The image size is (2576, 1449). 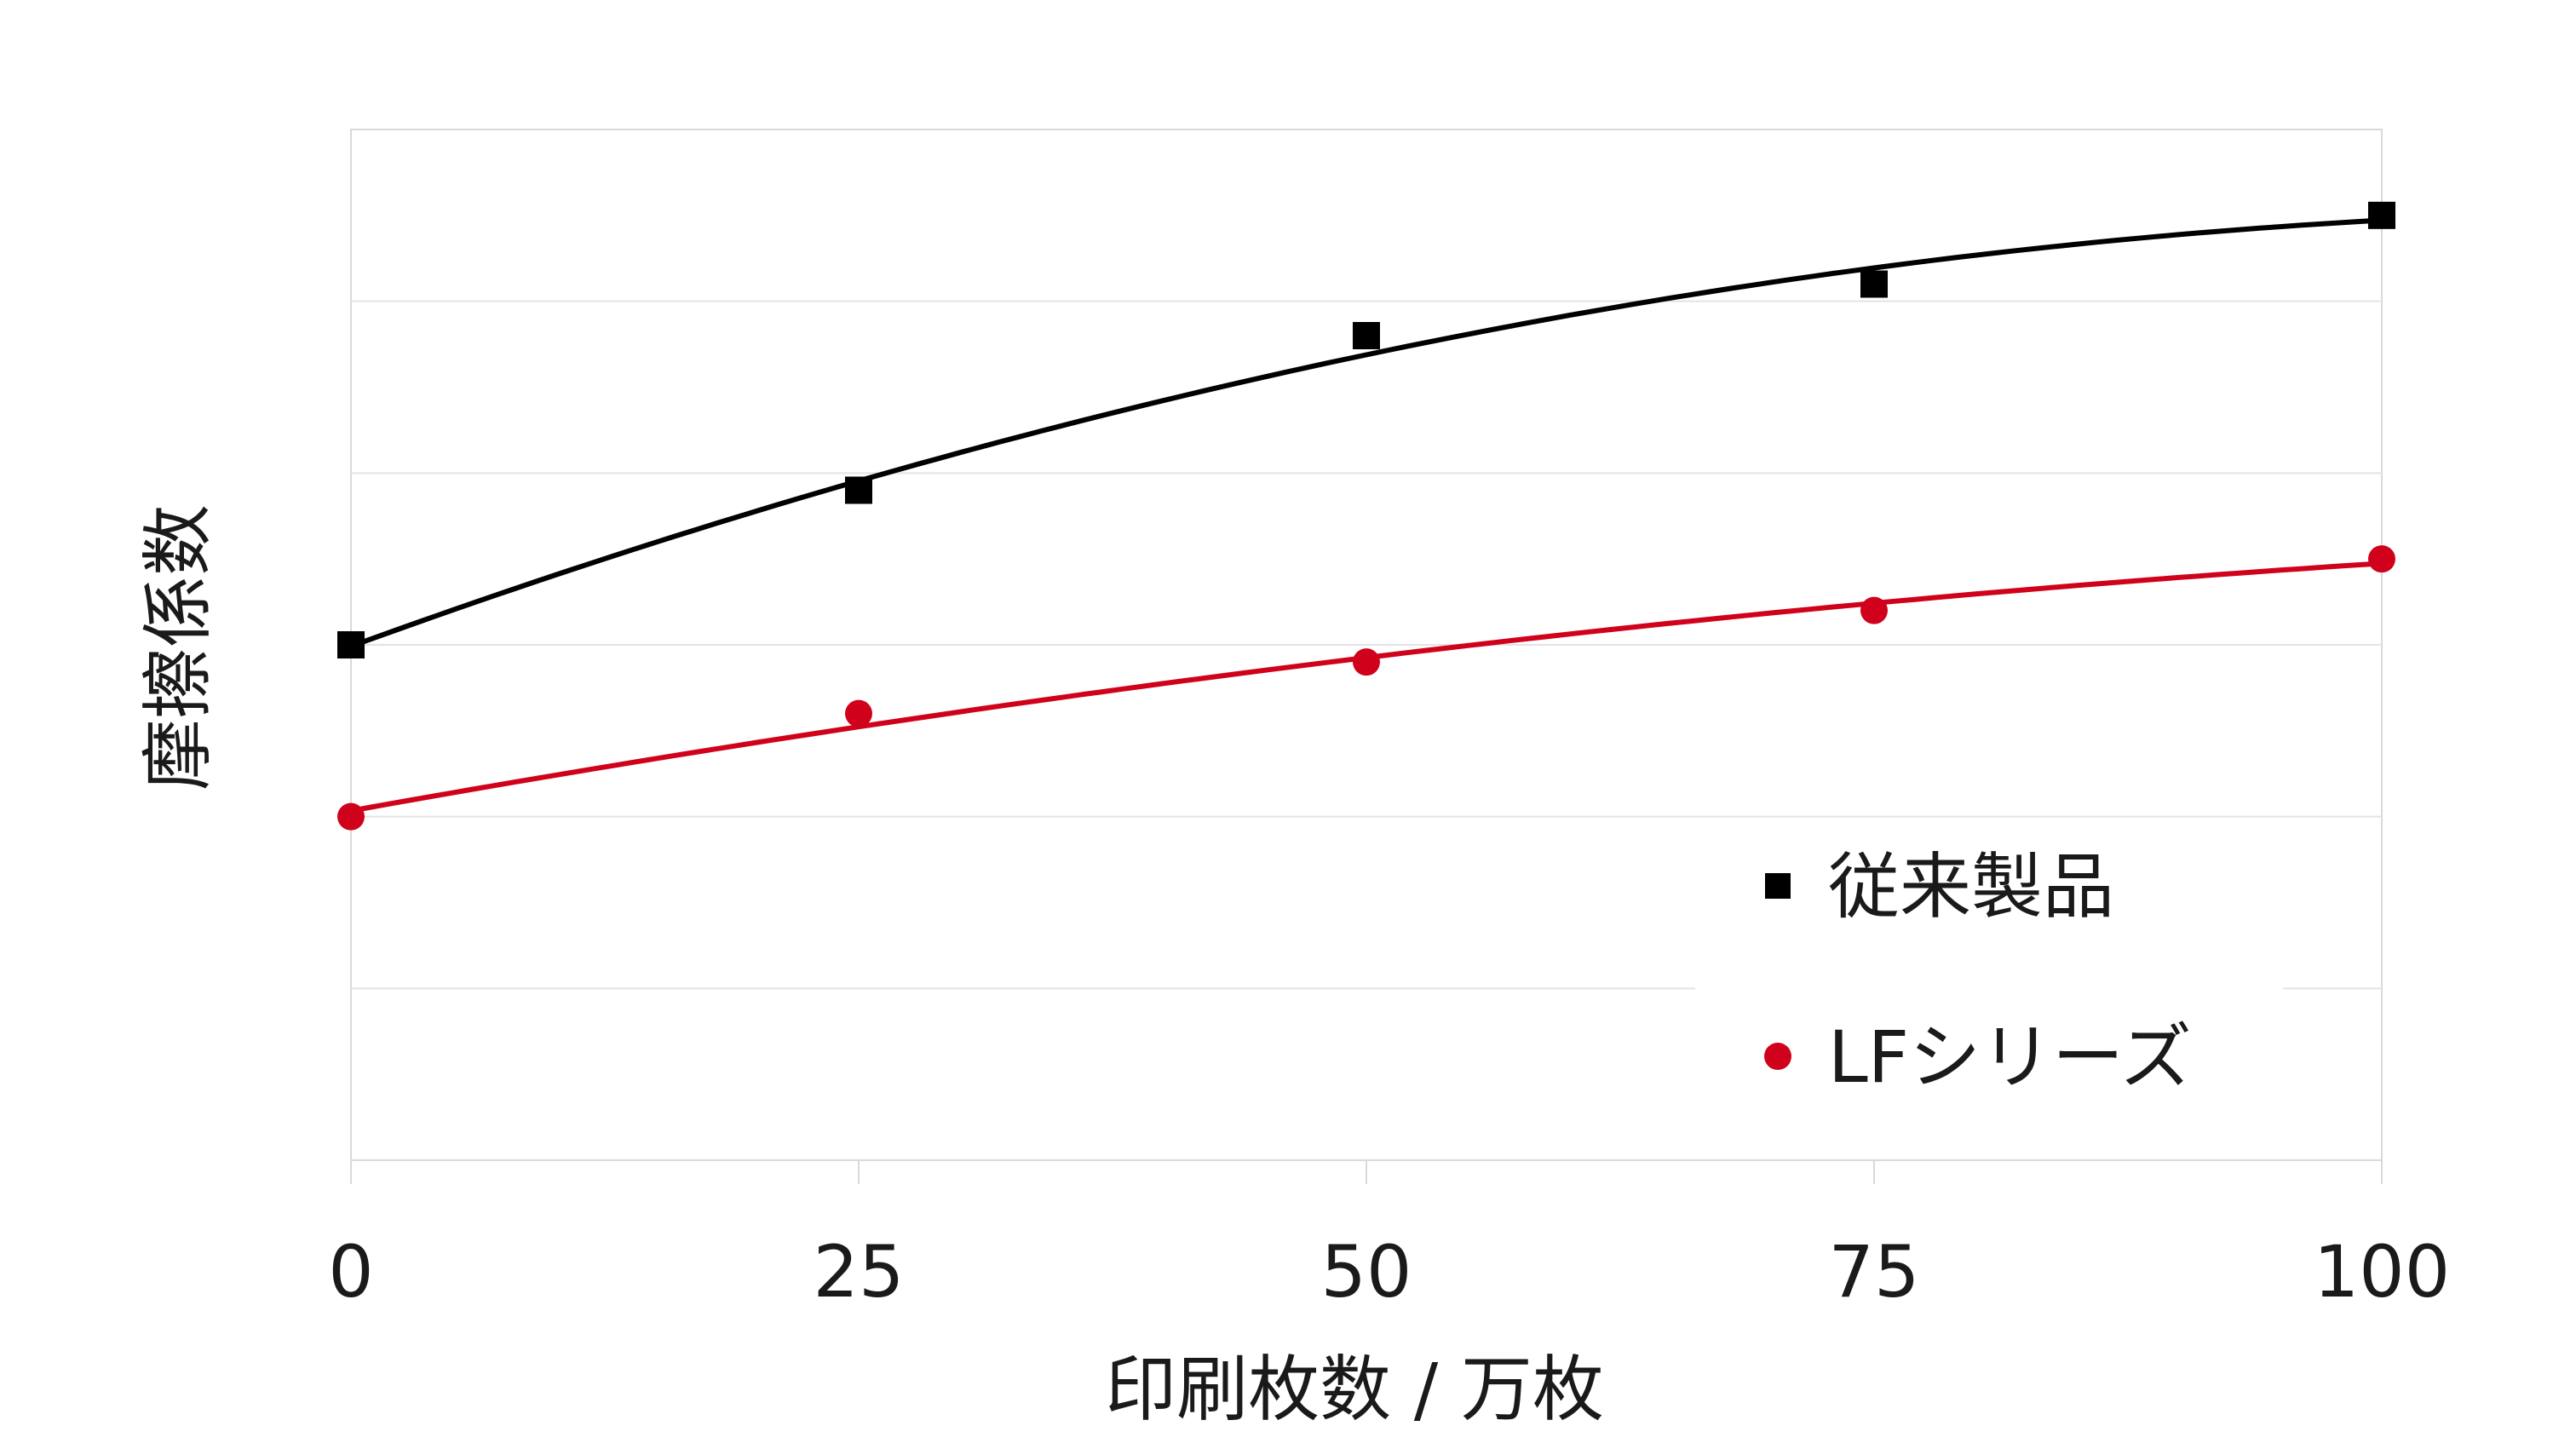 I want to click on x-tick-marks, so click(x=1367, y=1172).